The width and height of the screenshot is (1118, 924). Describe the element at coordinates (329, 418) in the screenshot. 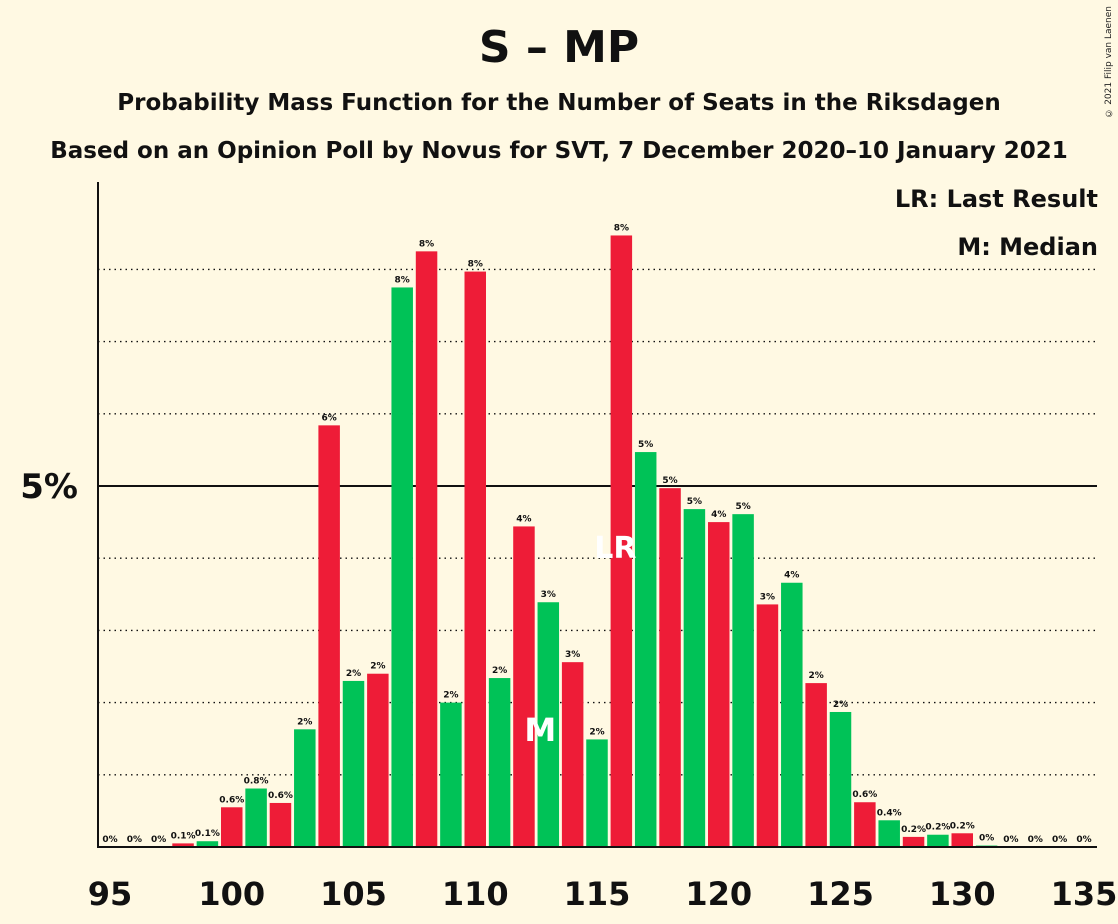

I see `bar-label-104: 6%` at that location.